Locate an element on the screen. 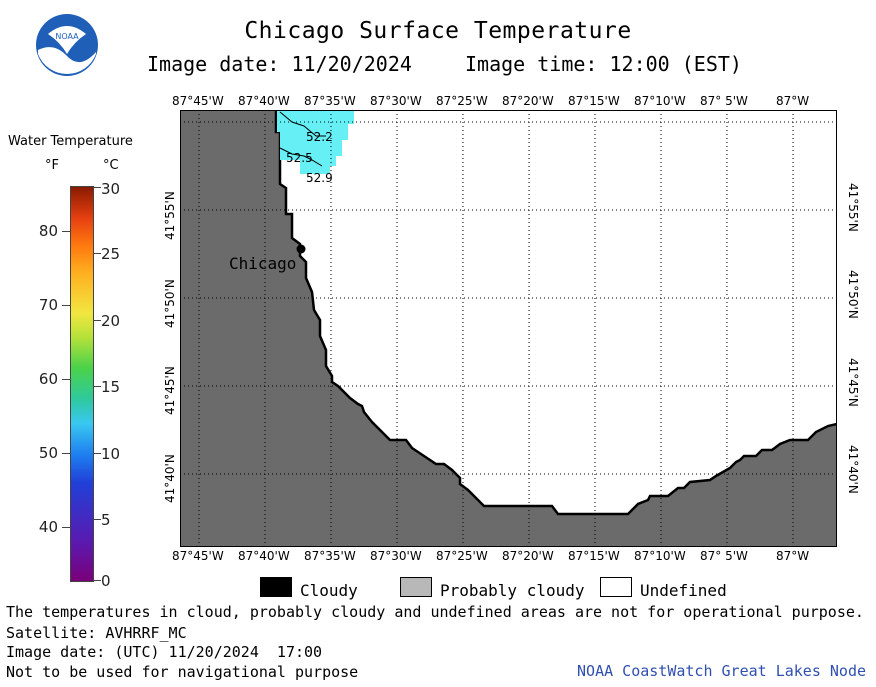 The image size is (876, 687). lon-label-top: 87°45'W is located at coordinates (198, 101).